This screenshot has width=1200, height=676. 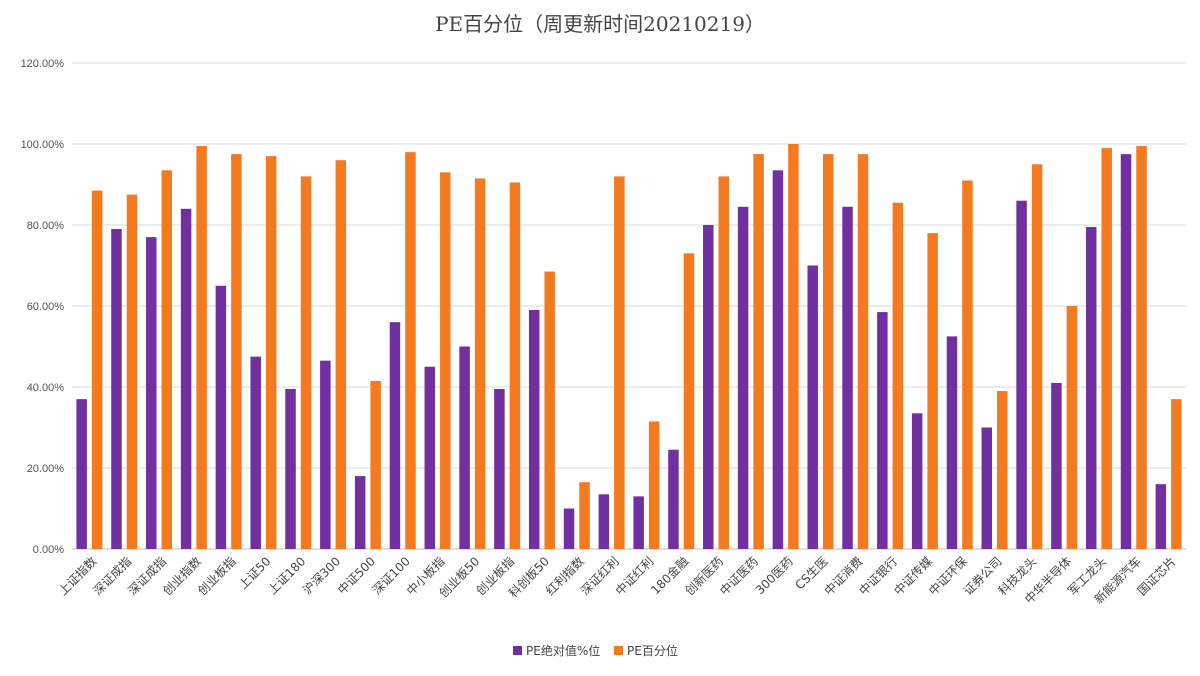 What do you see at coordinates (46, 307) in the screenshot?
I see `y-tick-label: 60.00%` at bounding box center [46, 307].